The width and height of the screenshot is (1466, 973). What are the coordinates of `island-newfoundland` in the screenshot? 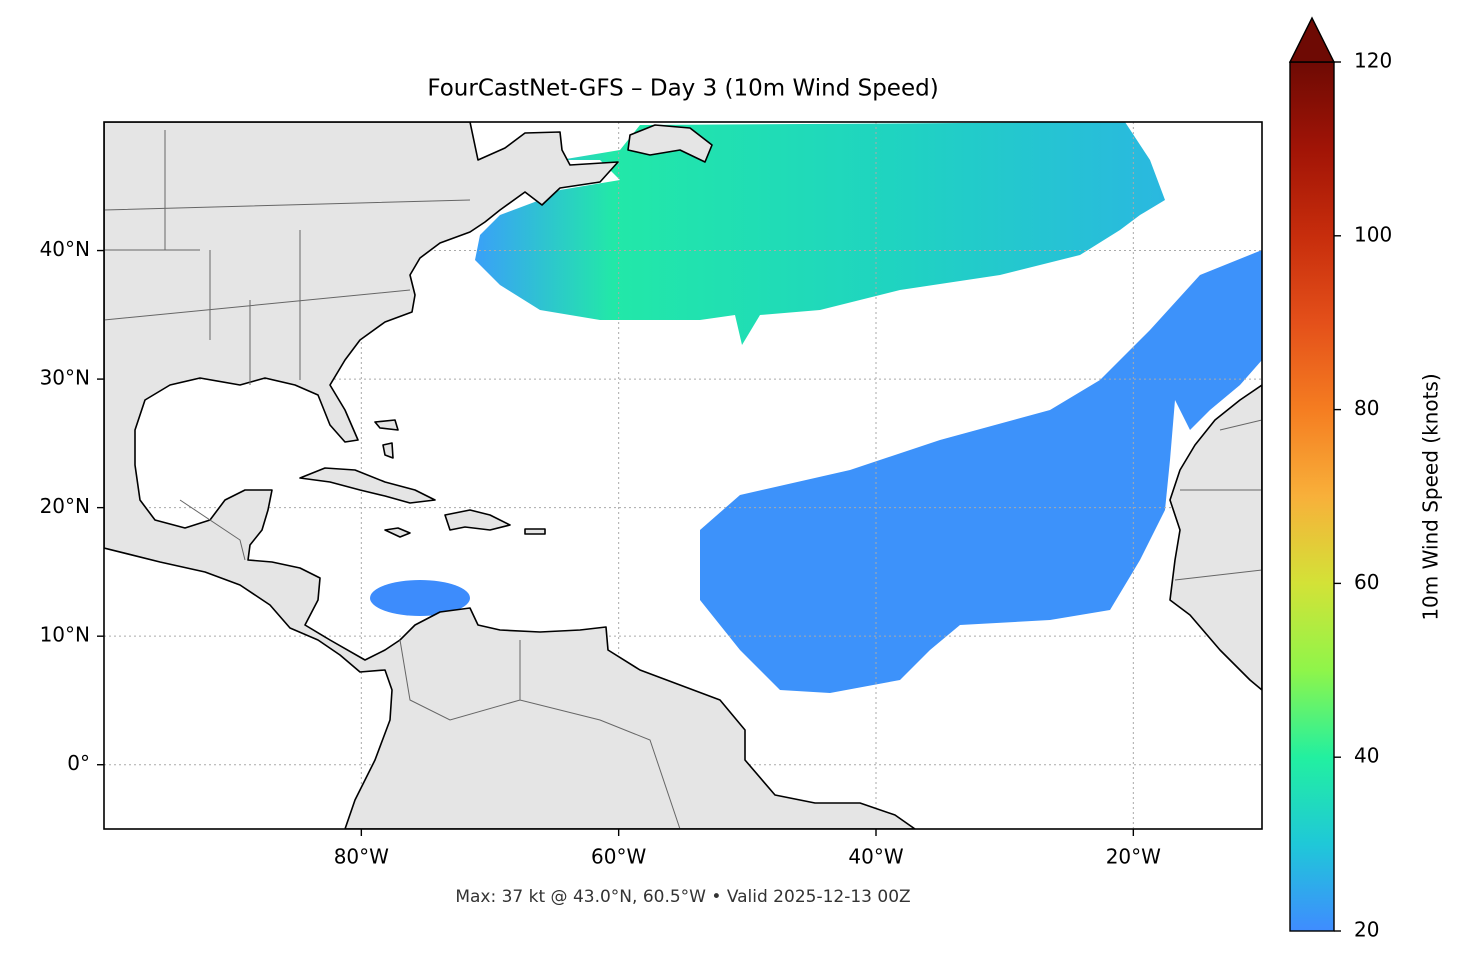 It's located at (670, 143).